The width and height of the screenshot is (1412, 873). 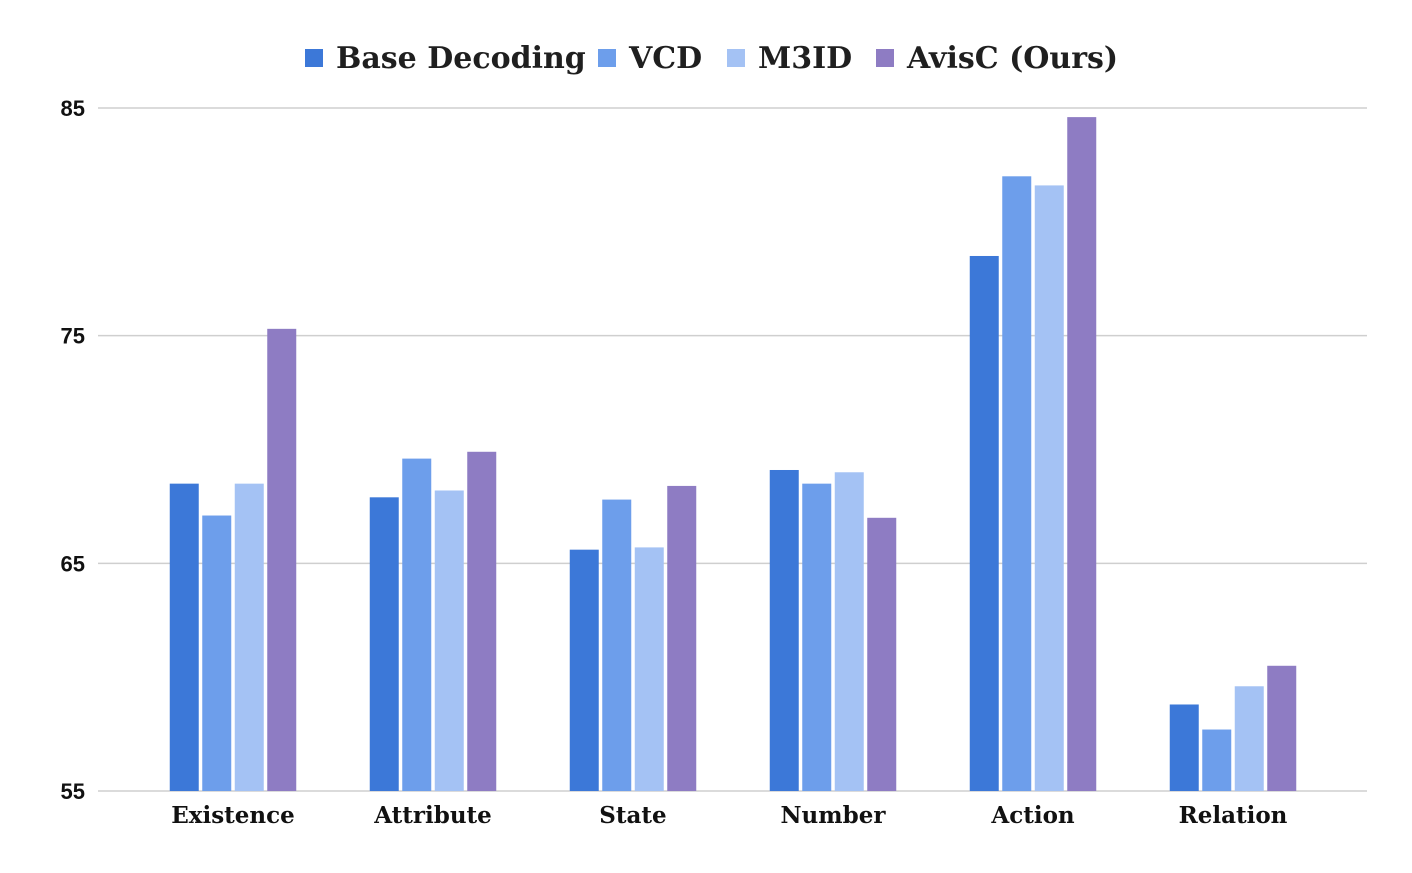 I want to click on bar-number-avisc-ours, so click(x=882, y=654).